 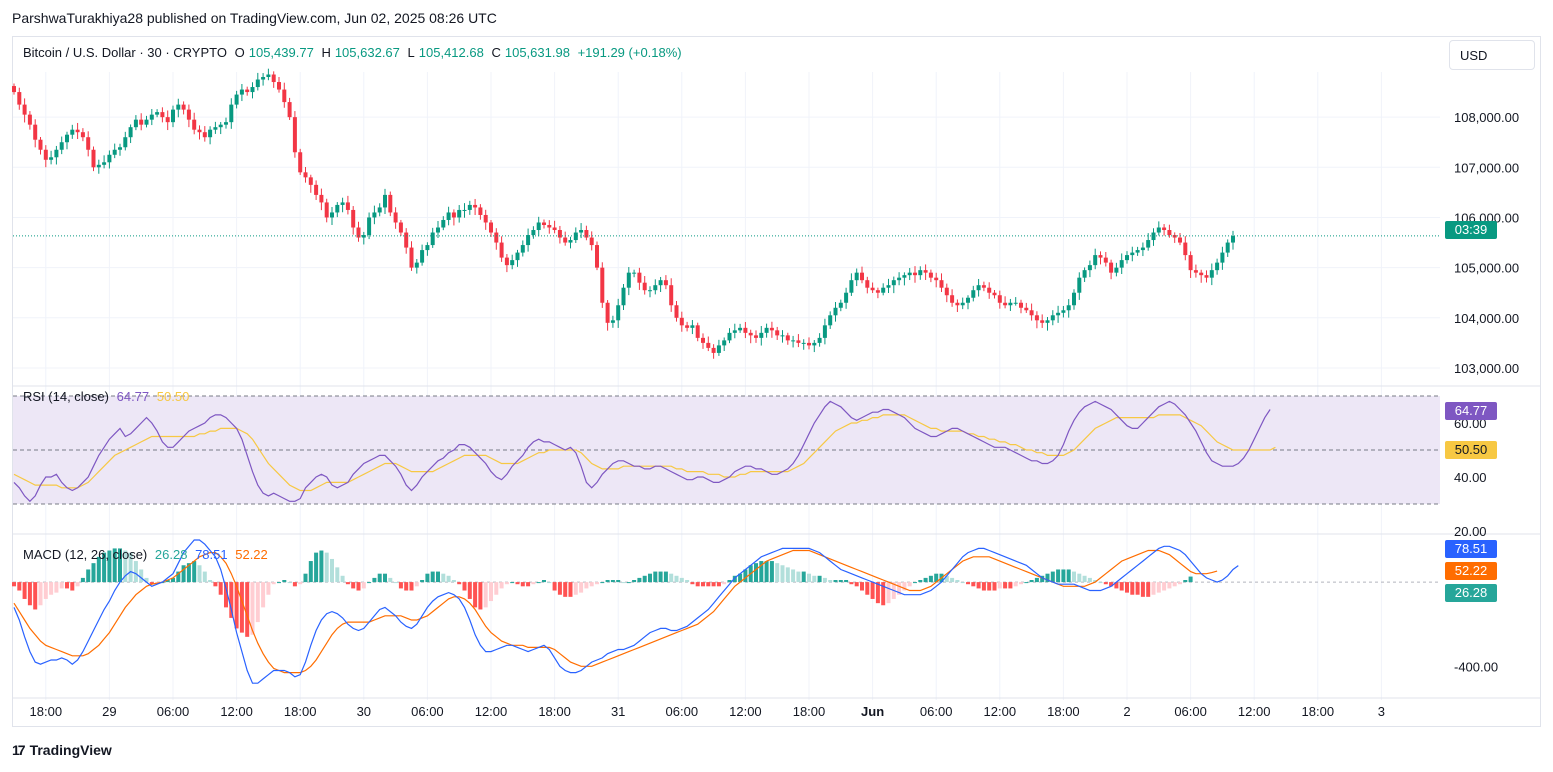 I want to click on rsi-axis-tick: 20.00, so click(x=1470, y=531).